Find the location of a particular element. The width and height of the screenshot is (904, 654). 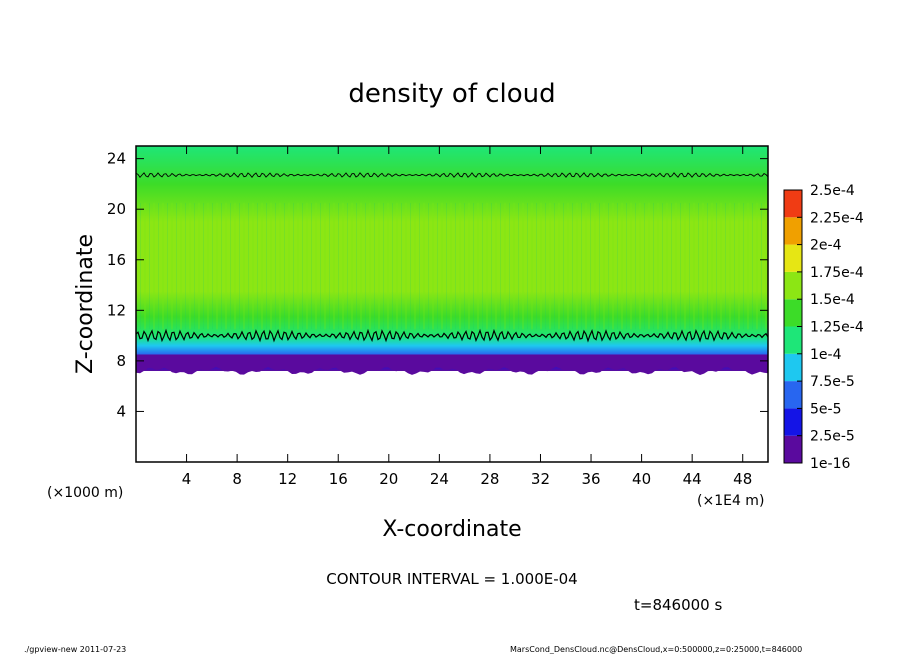

colorbar-label: 2.5e-5 is located at coordinates (832, 437).